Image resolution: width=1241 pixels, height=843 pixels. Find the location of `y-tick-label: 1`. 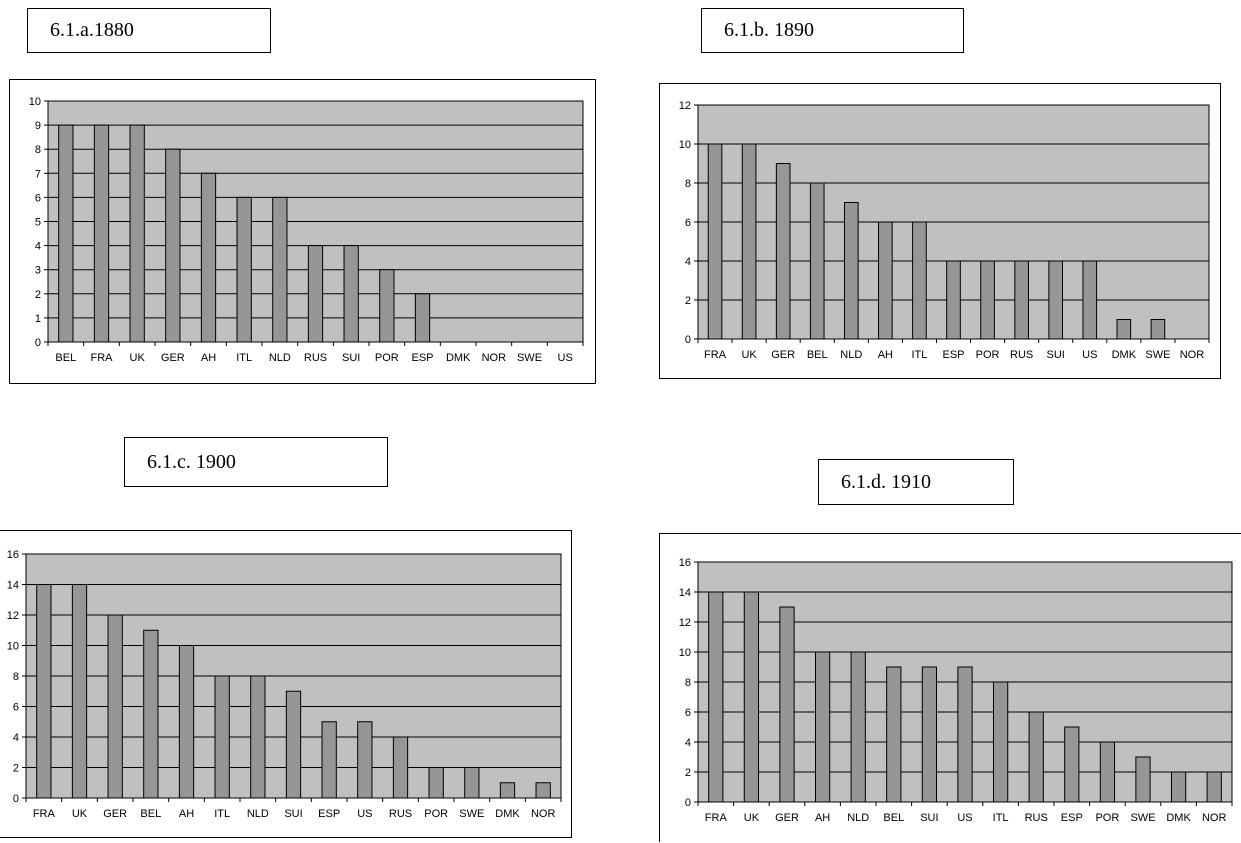

y-tick-label: 1 is located at coordinates (38, 319).